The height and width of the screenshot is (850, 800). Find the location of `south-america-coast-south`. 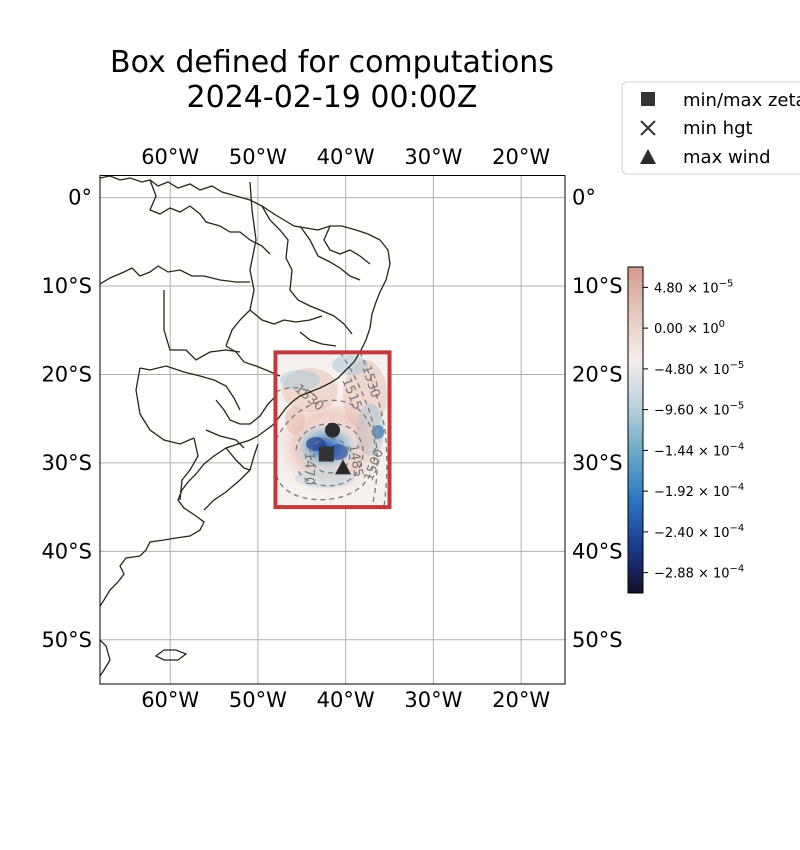

south-america-coast-south is located at coordinates (105, 658).